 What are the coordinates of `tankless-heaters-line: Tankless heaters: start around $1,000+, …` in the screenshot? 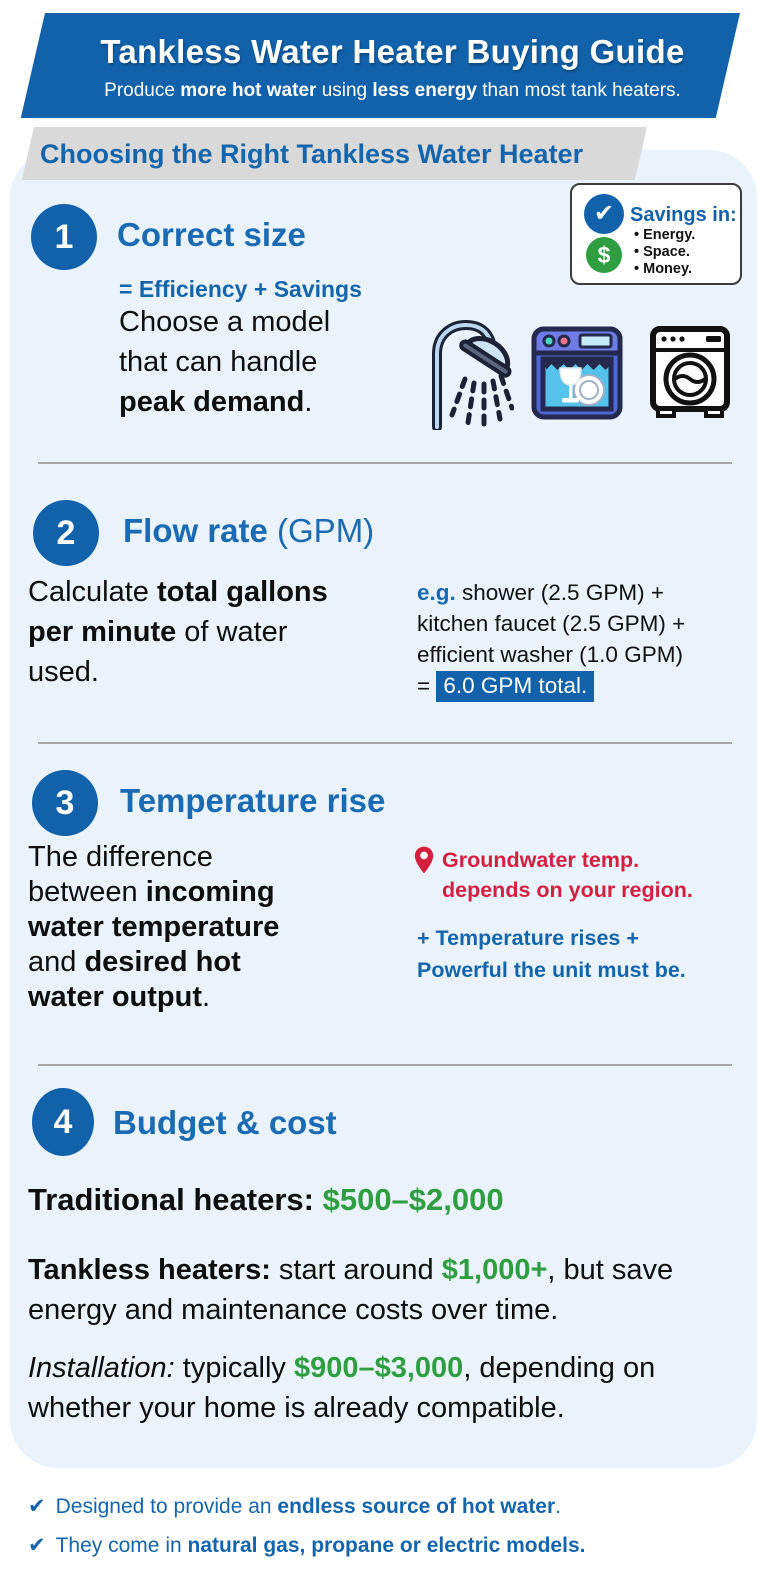 It's located at (351, 1290).